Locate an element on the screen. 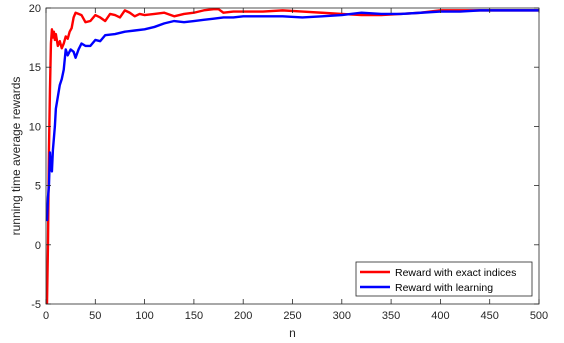 Image resolution: width=564 pixels, height=343 pixels. x-tick-label: 300 is located at coordinates (342, 316).